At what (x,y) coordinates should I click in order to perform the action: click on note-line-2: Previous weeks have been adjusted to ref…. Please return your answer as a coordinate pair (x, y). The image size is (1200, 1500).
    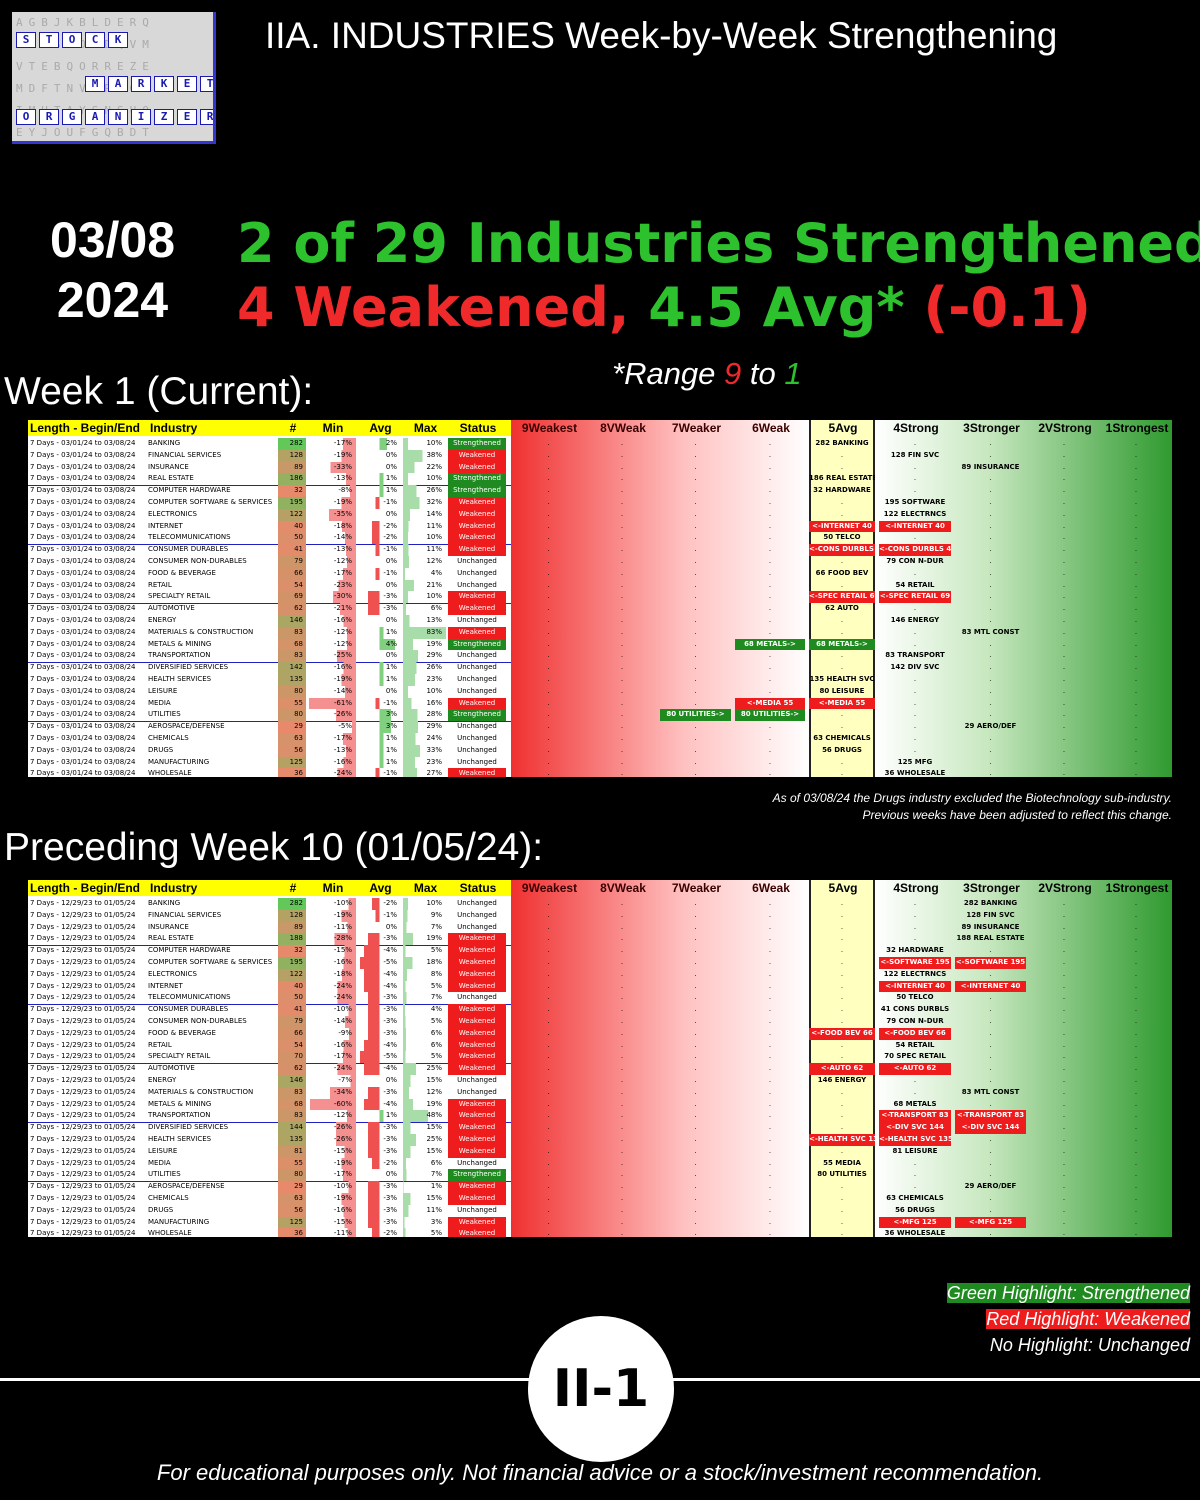
    Looking at the image, I should click on (1017, 815).